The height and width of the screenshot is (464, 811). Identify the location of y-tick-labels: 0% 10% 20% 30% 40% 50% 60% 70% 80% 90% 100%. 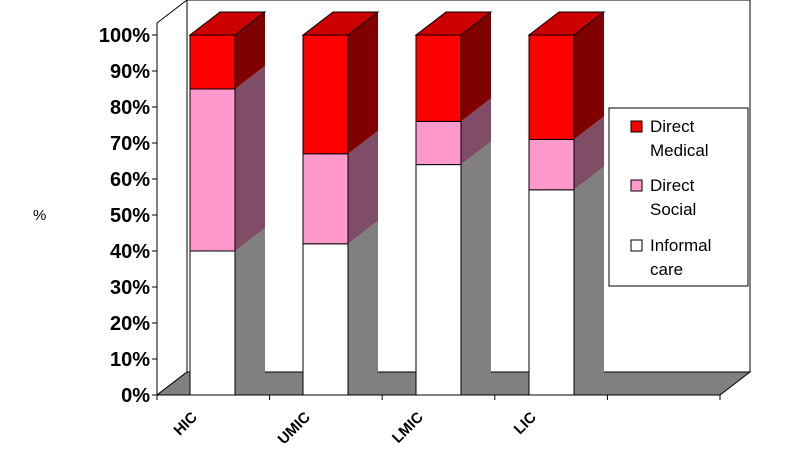
(124, 216).